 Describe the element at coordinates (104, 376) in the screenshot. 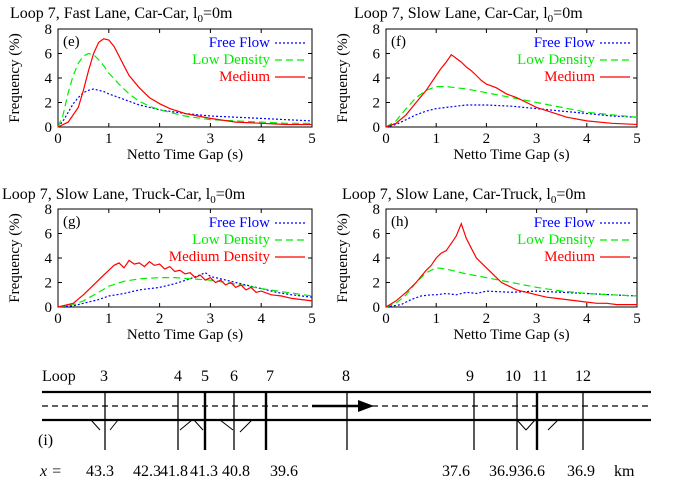

I see `loop-id: 3` at that location.